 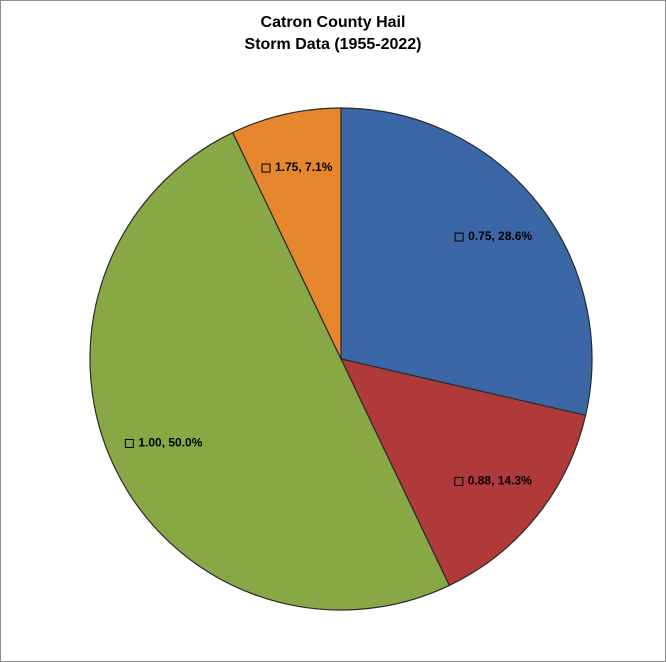 I want to click on data-label: 0.75, 28.6%, so click(x=500, y=236).